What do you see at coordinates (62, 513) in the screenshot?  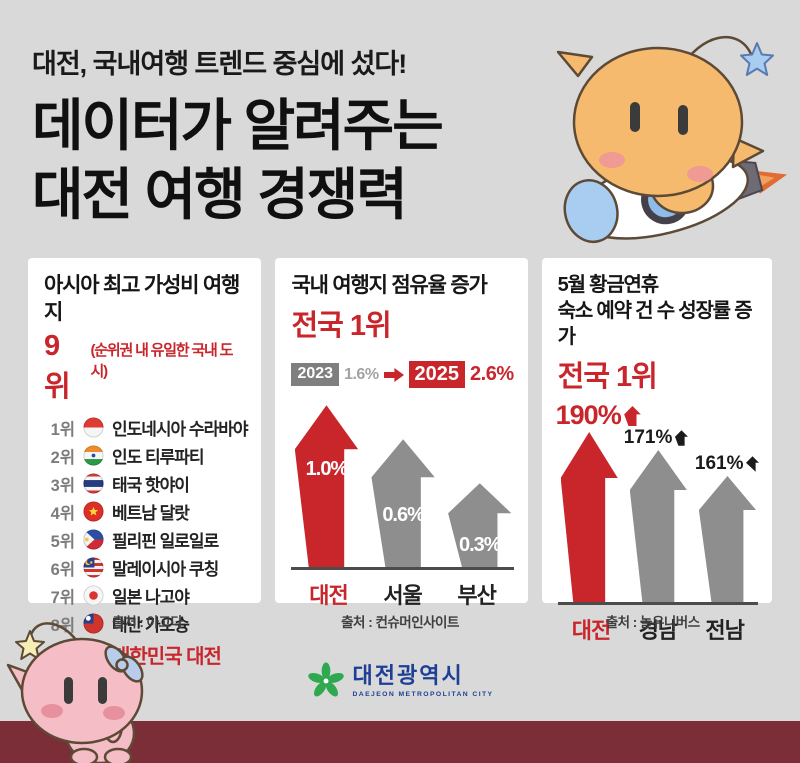 I see `rank-label: 4위` at bounding box center [62, 513].